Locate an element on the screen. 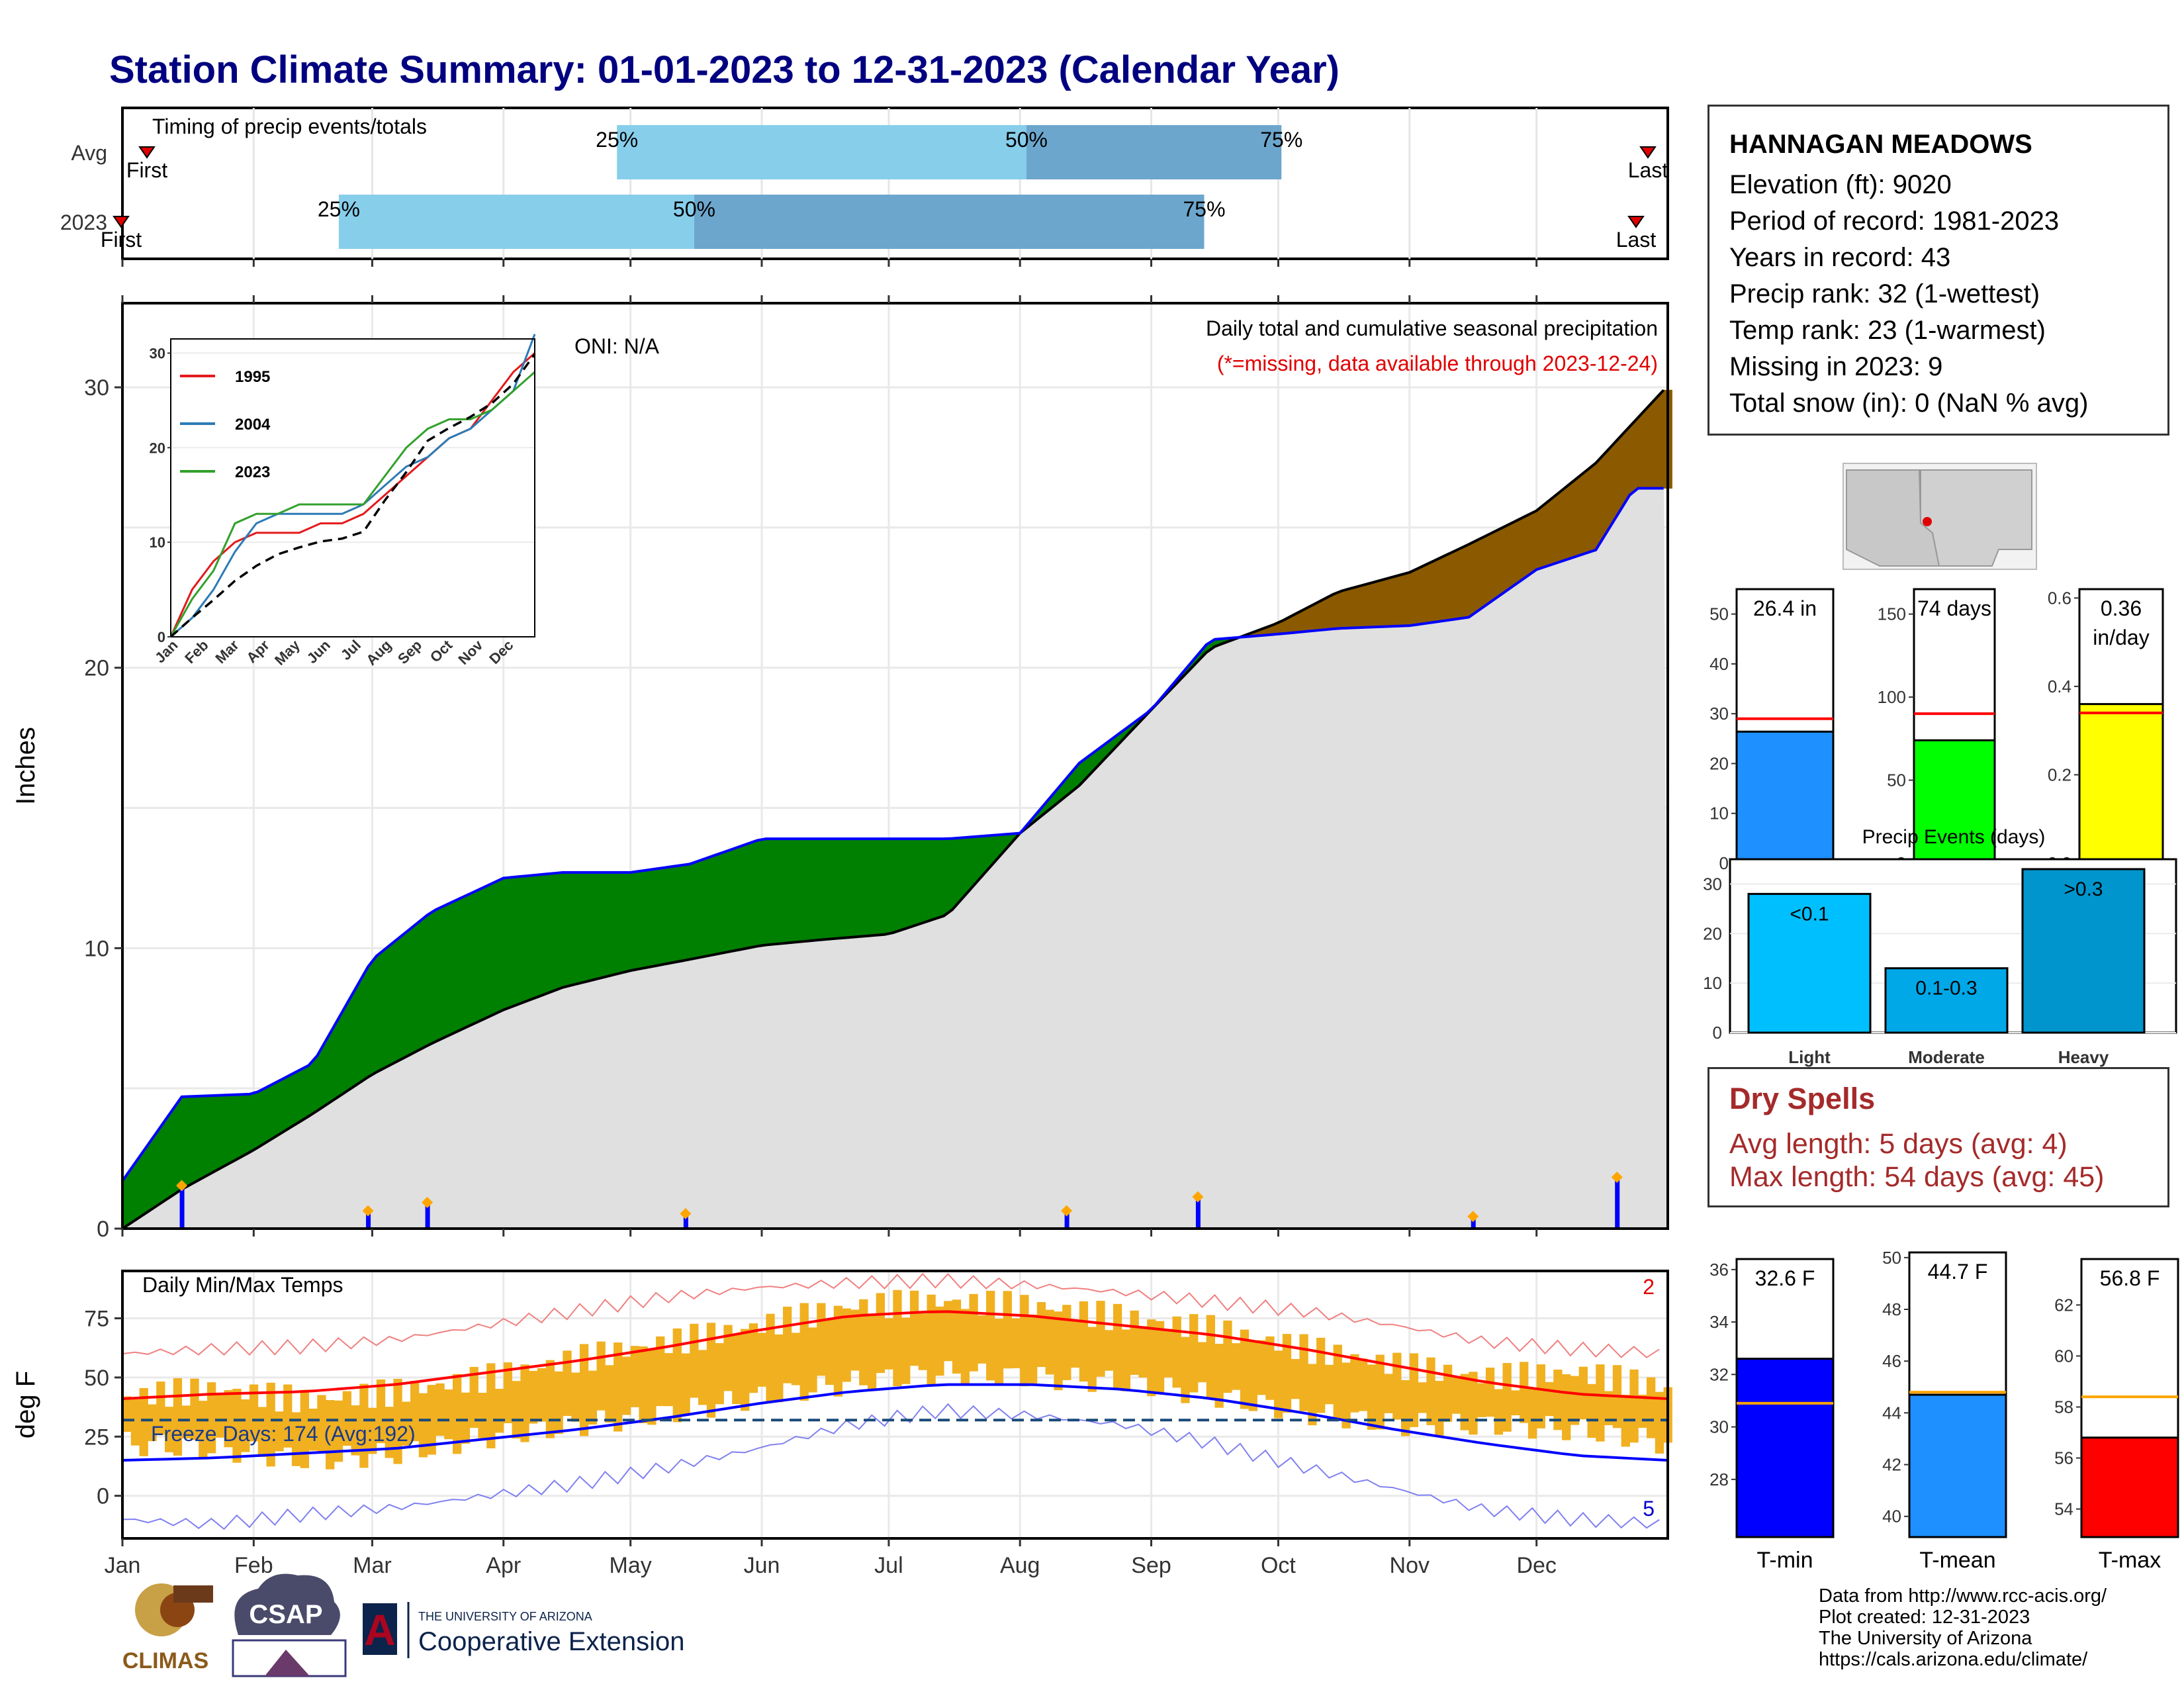 The width and height of the screenshot is (2184, 1688). last-event-marker is located at coordinates (1648, 152).